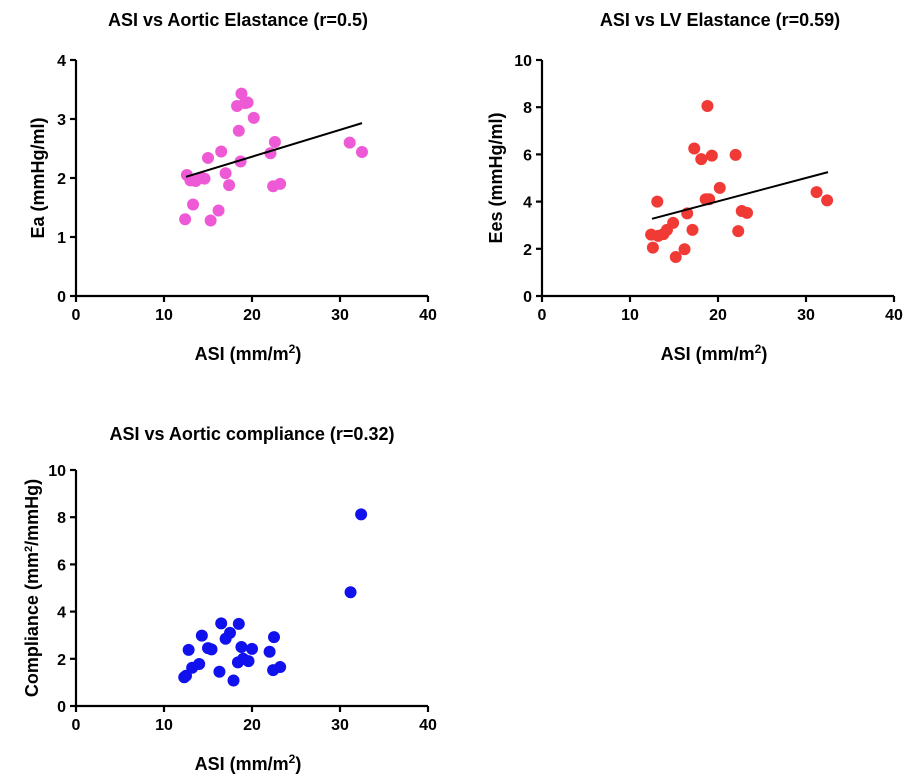 The image size is (909, 777). What do you see at coordinates (32, 588) in the screenshot?
I see `y-axis-label: Compliance (mm2/mmHg)` at bounding box center [32, 588].